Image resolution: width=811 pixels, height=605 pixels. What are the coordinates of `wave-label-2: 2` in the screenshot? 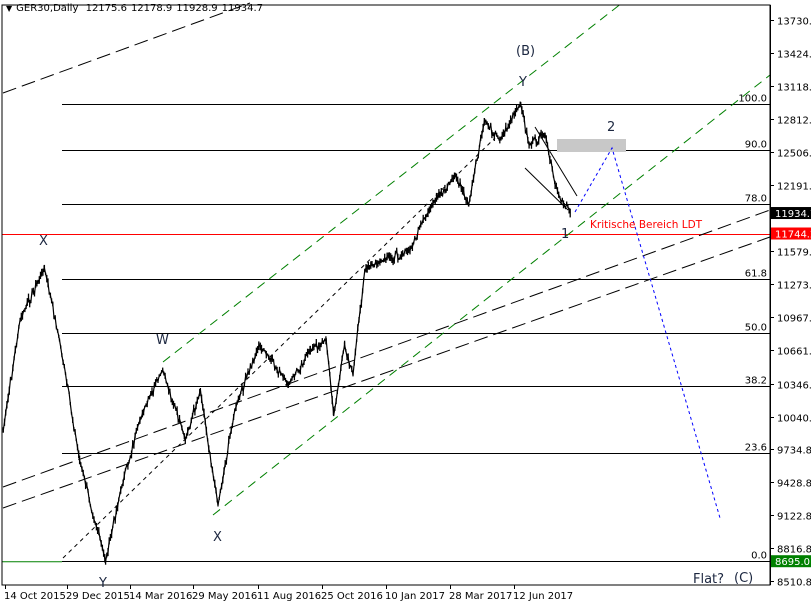 It's located at (611, 127).